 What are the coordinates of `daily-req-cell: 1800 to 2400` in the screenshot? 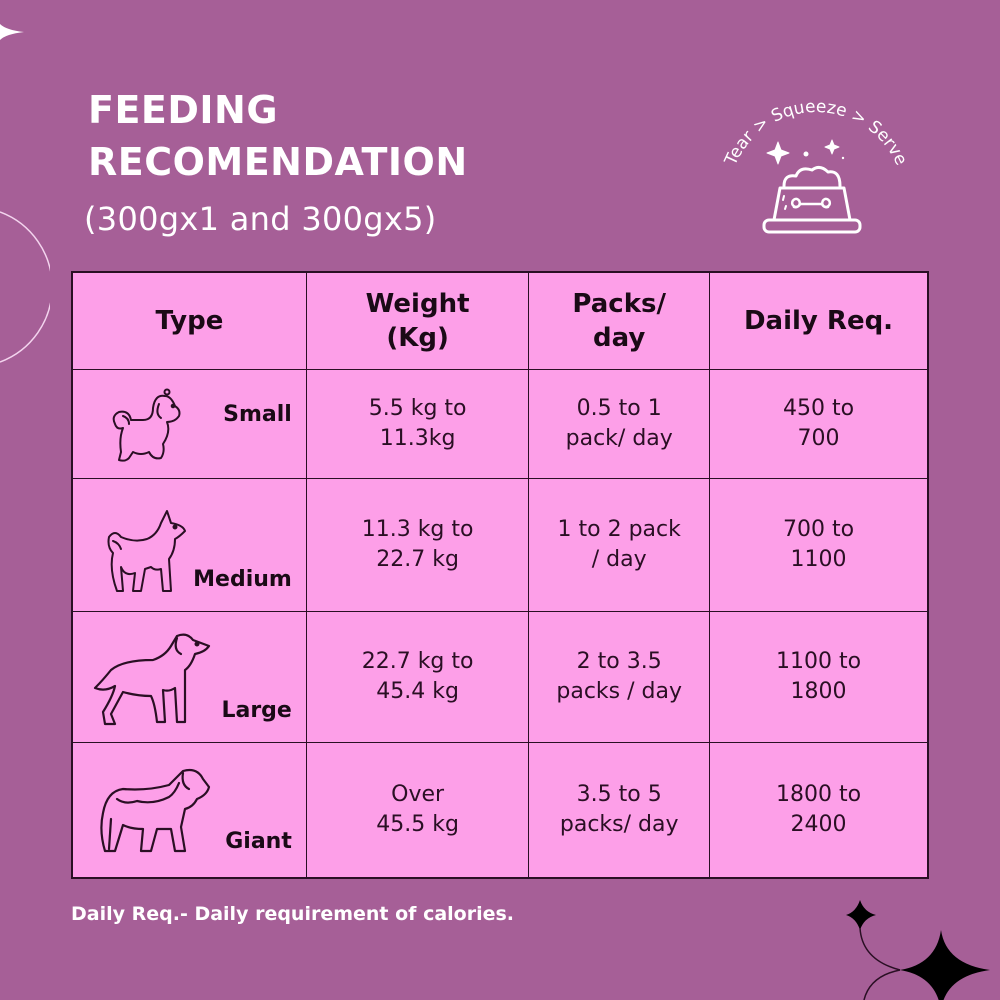 It's located at (819, 810).